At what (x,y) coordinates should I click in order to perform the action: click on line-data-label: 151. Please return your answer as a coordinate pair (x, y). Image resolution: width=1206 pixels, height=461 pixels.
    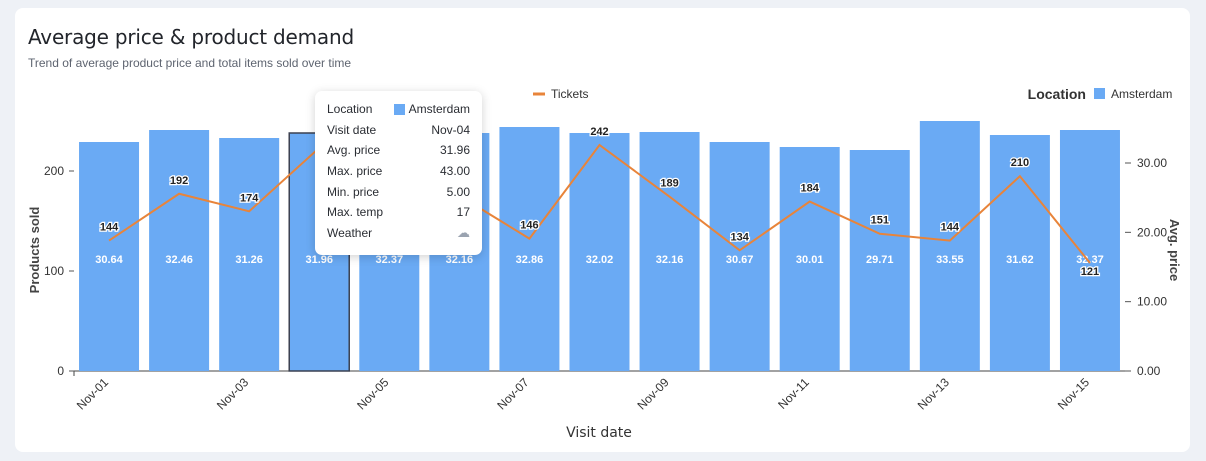
    Looking at the image, I should click on (880, 221).